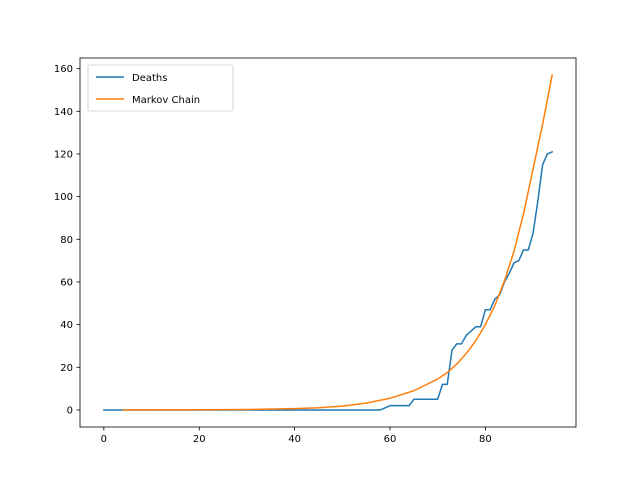 The height and width of the screenshot is (480, 640). What do you see at coordinates (66, 325) in the screenshot?
I see `y-tick-label: 40` at bounding box center [66, 325].